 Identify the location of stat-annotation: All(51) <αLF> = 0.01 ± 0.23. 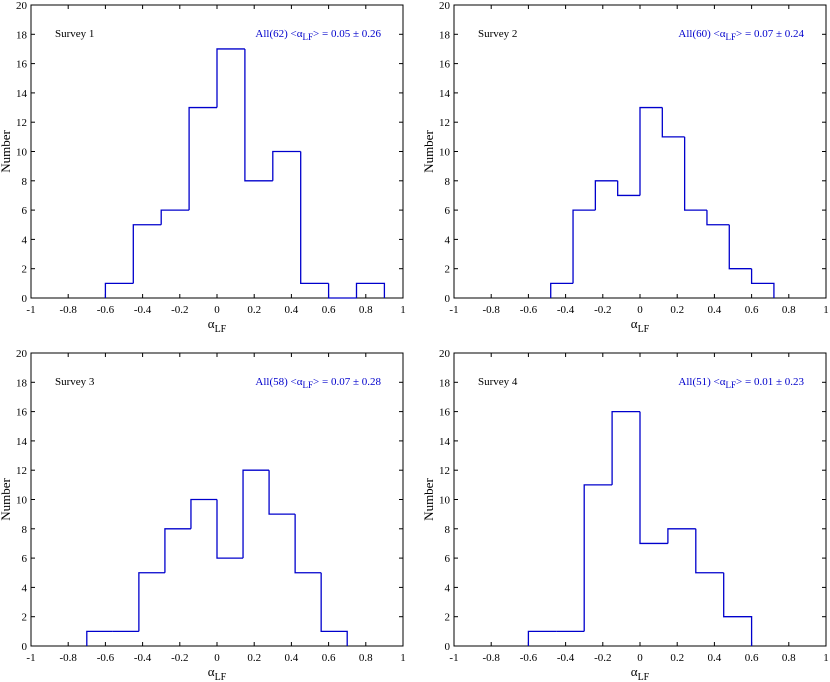
(741, 383).